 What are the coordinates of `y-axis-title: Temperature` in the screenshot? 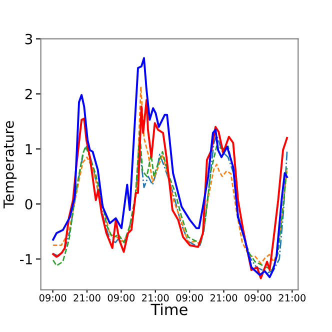 It's located at (10, 164).